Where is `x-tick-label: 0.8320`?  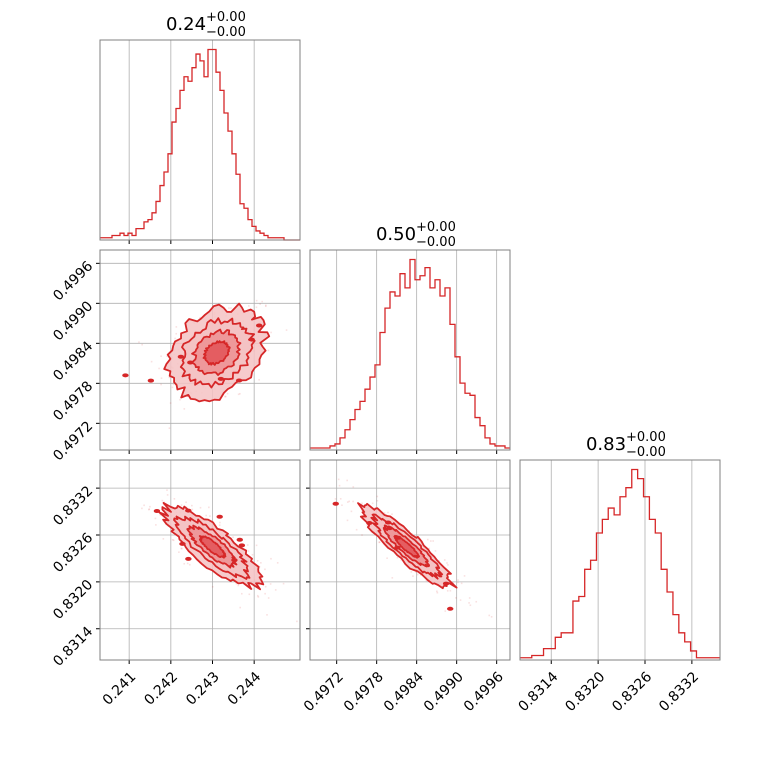 x-tick-label: 0.8320 is located at coordinates (585, 692).